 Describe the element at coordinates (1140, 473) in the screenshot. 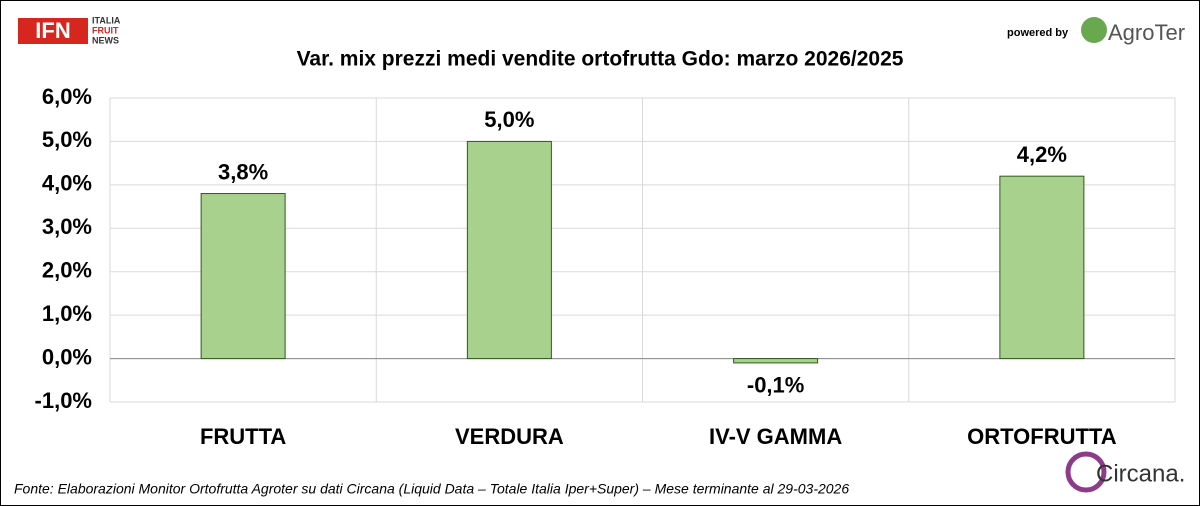

I see `circana-logo: Circana.` at that location.